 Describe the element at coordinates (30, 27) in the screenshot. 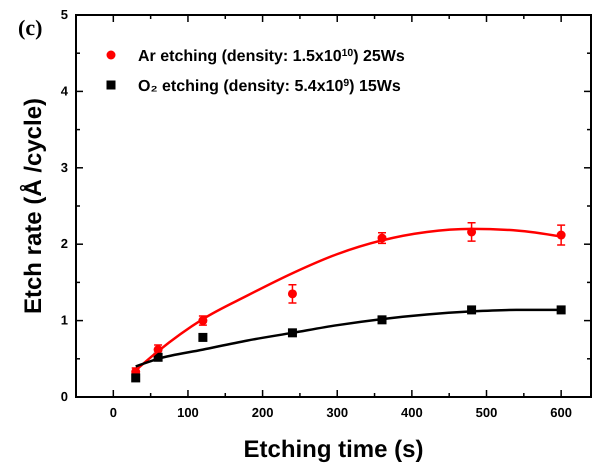

I see `chart-title: (c)` at that location.